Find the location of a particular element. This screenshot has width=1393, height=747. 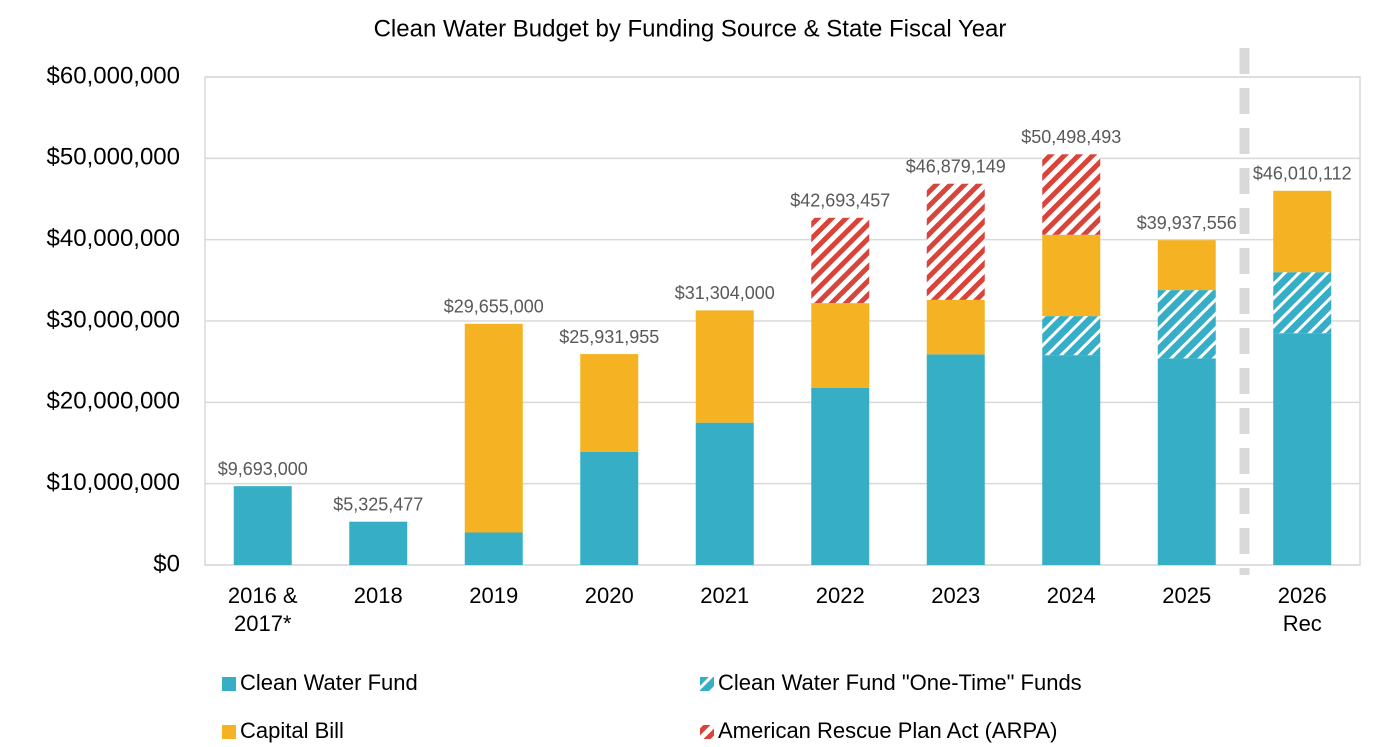

x-tick-label: 2021 is located at coordinates (725, 595).